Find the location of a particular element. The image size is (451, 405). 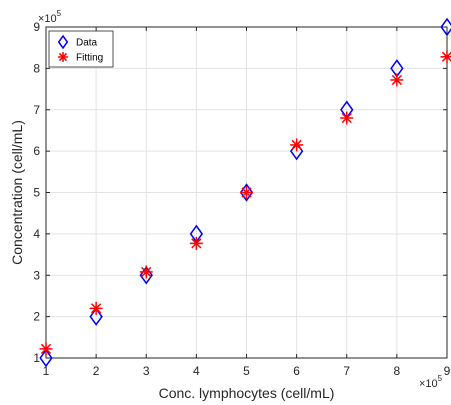

y-axis-label: Concentration (cell/mL) is located at coordinates (17, 192).